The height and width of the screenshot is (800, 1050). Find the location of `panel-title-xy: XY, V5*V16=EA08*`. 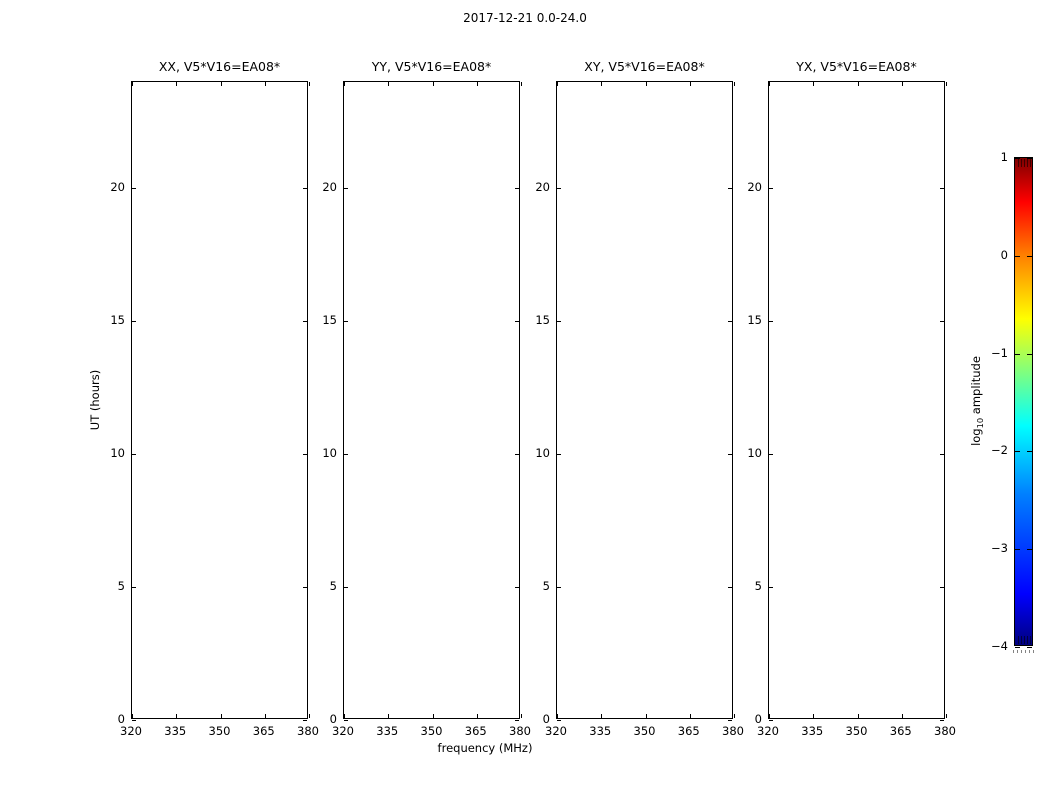

panel-title-xy: XY, V5*V16=EA08* is located at coordinates (644, 66).